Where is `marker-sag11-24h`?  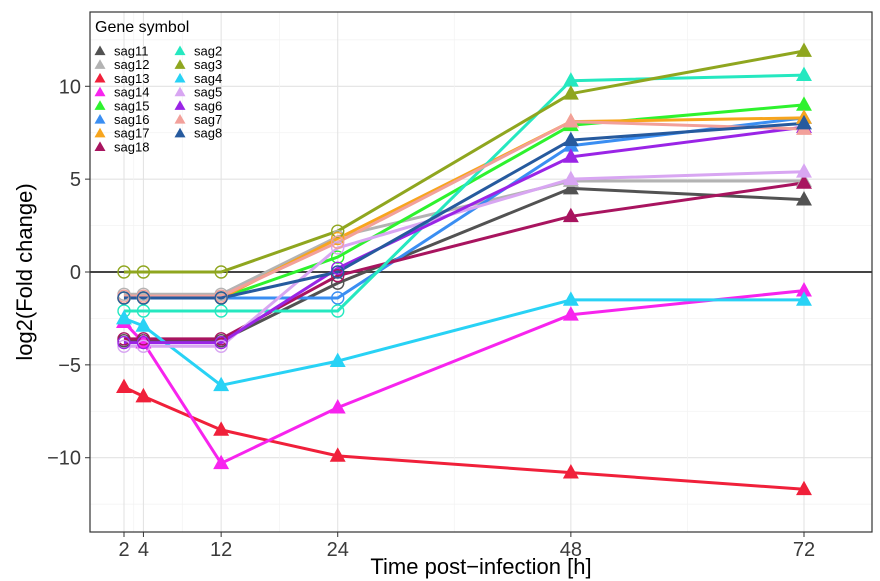 marker-sag11-24h is located at coordinates (338, 283).